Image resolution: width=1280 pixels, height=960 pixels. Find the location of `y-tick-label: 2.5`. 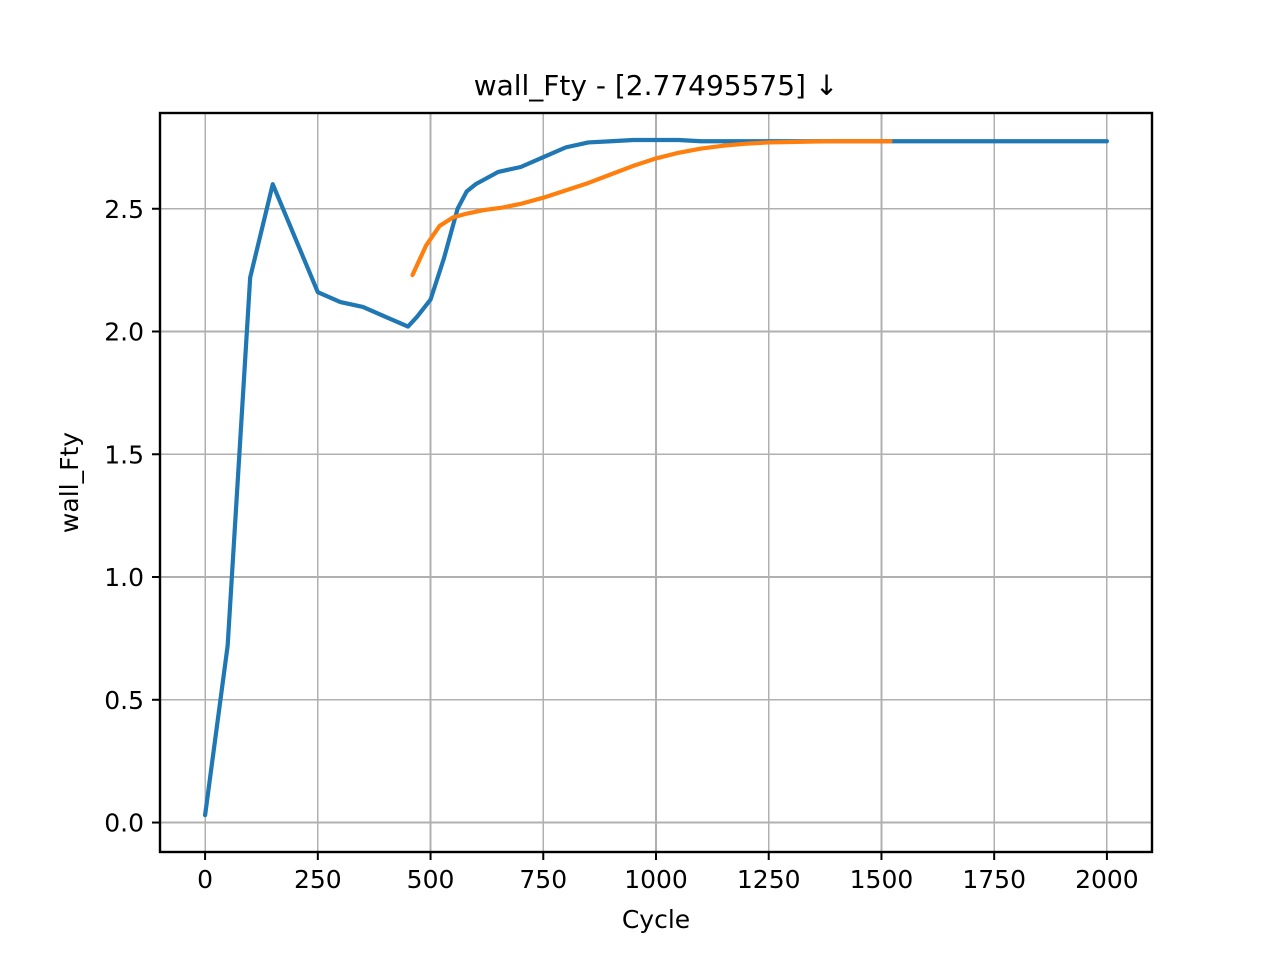

y-tick-label: 2.5 is located at coordinates (124, 209).